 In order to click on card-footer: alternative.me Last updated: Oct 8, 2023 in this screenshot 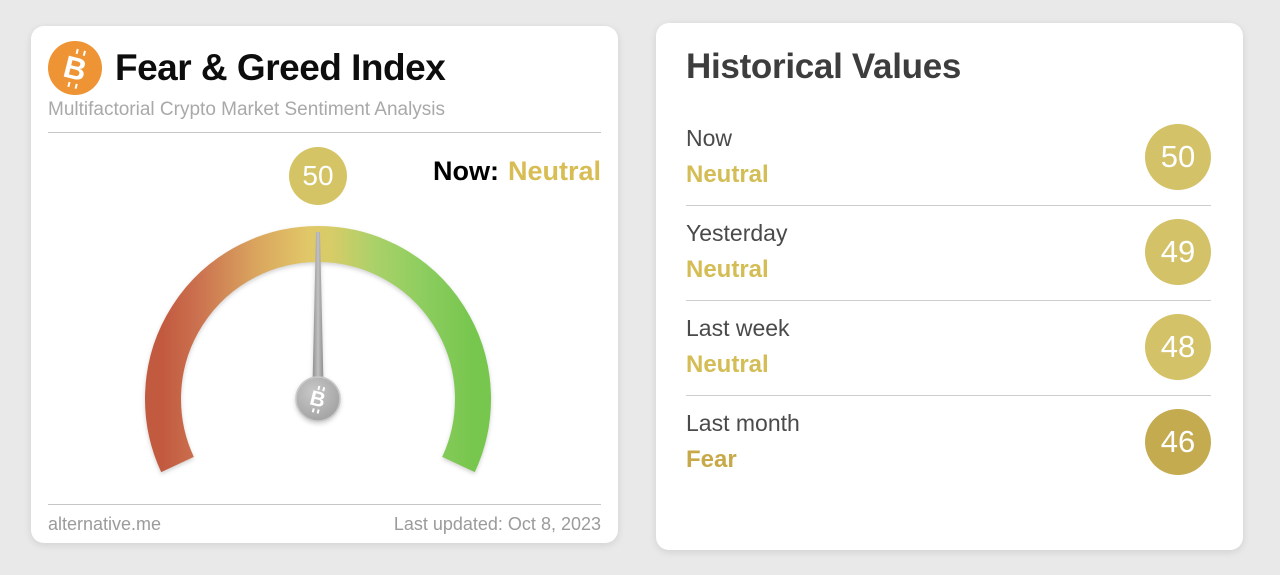, I will do `click(324, 524)`.